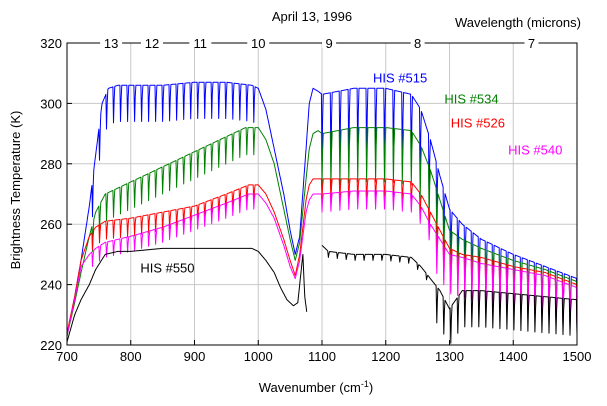 The width and height of the screenshot is (607, 406). I want to click on top-axis-label: Wavelength (microns), so click(518, 22).